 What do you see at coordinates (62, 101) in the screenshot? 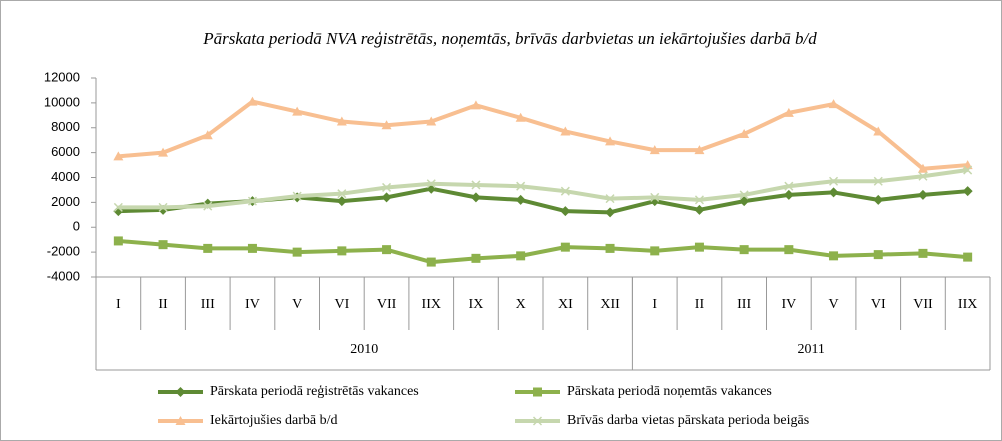
I see `y-tick-label: 10000` at bounding box center [62, 101].